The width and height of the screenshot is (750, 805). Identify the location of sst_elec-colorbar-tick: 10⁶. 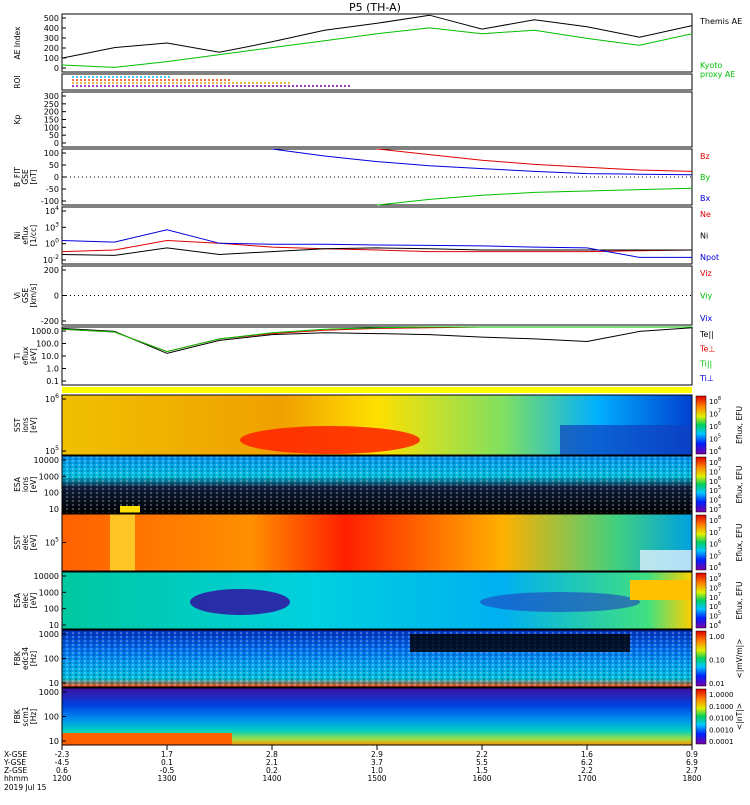
(715, 544).